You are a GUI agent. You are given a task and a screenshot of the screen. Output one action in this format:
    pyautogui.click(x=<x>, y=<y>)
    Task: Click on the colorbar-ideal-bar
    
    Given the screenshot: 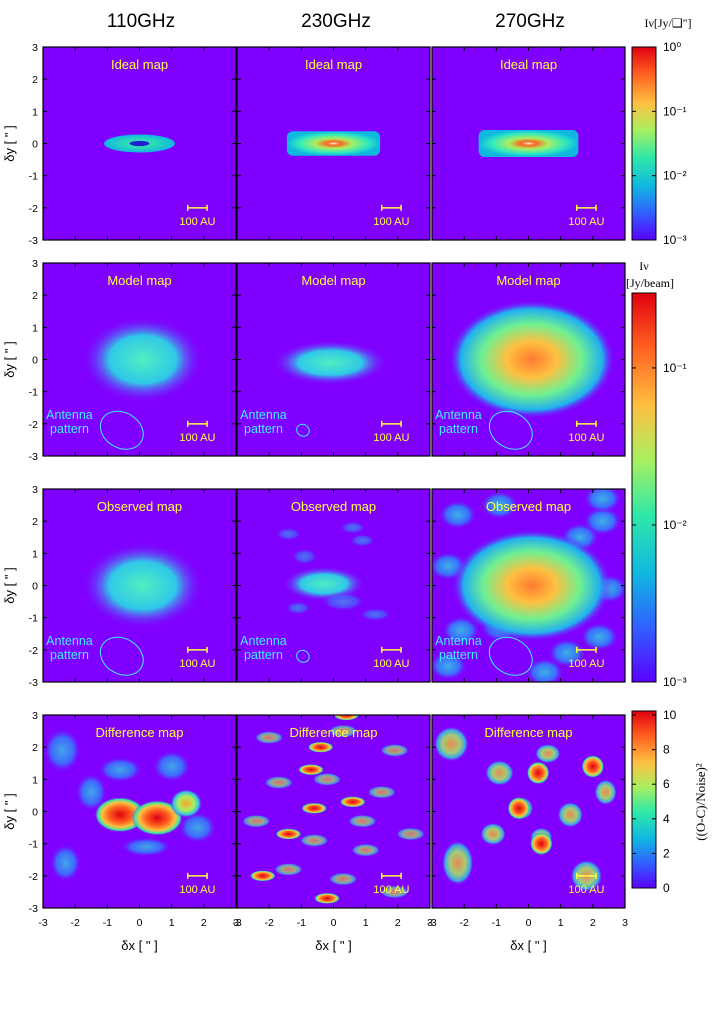 What is the action you would take?
    pyautogui.click(x=644, y=143)
    